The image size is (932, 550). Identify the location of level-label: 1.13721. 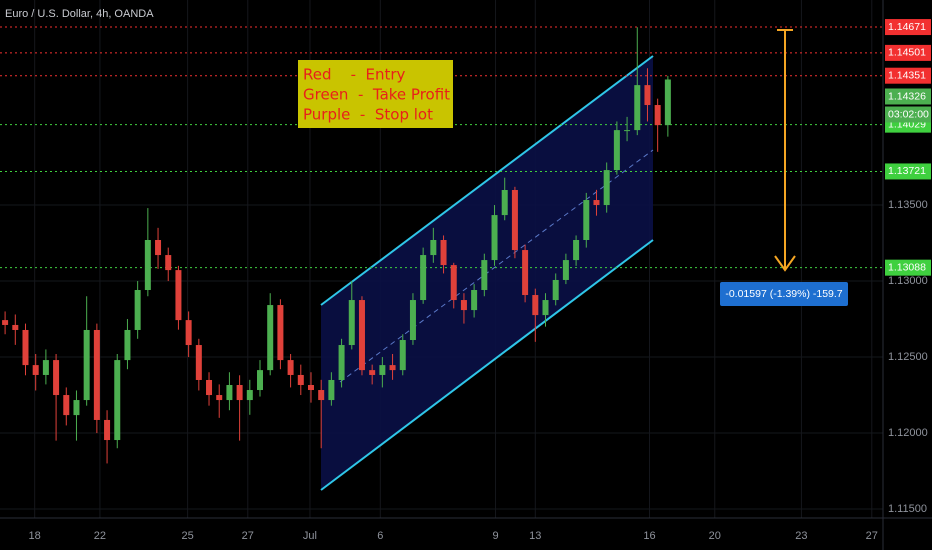
(907, 171).